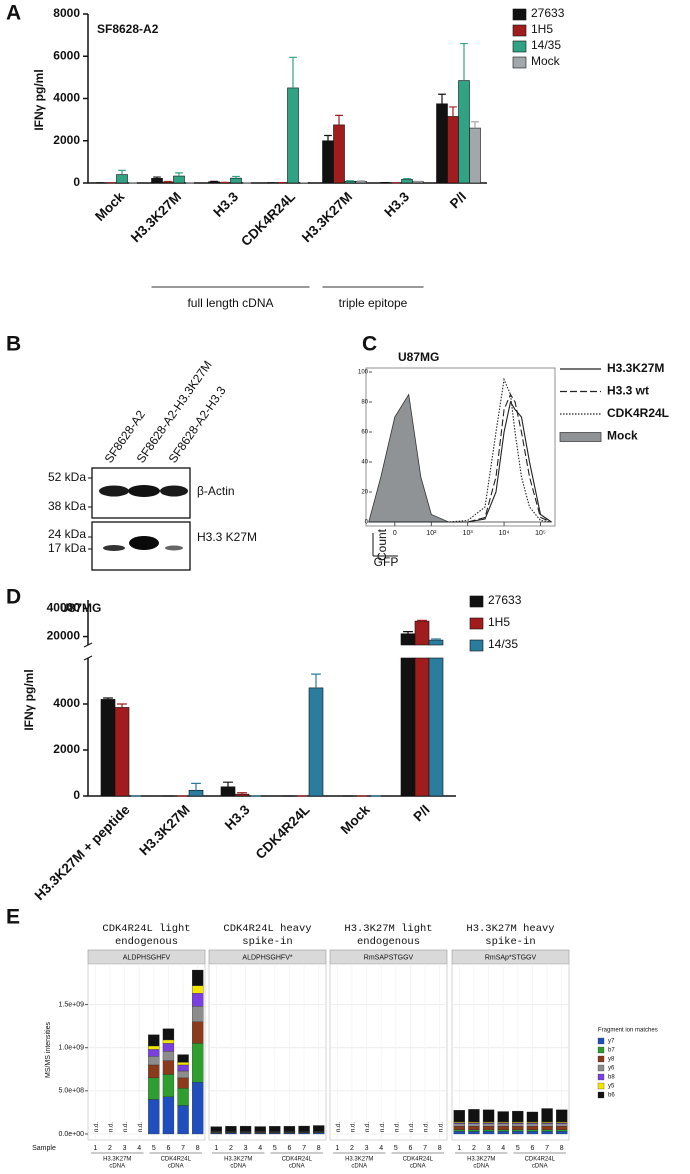 The image size is (690, 1174). I want to click on x-tick-label: Mock, so click(109, 206).